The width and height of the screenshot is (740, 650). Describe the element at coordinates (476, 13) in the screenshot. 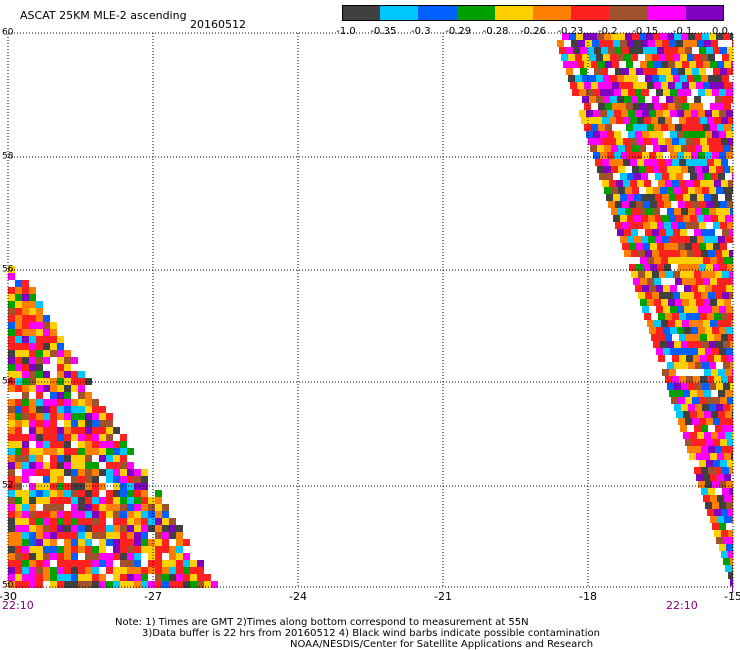

I see `colorbar-swatch` at that location.